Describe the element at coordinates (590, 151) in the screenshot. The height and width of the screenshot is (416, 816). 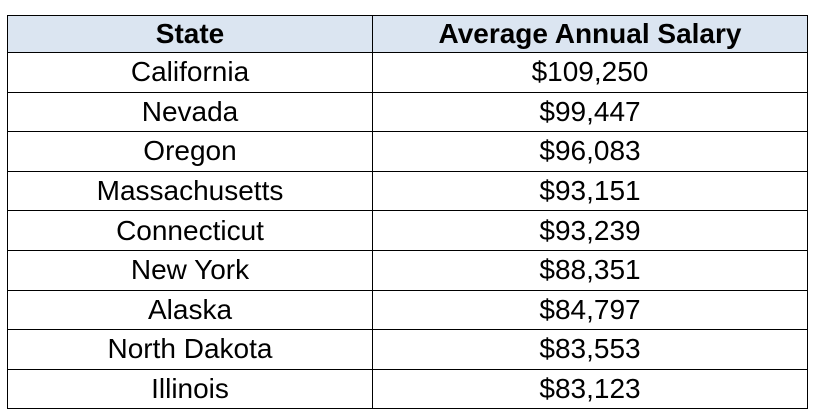
I see `salary-cell: $96,083` at that location.